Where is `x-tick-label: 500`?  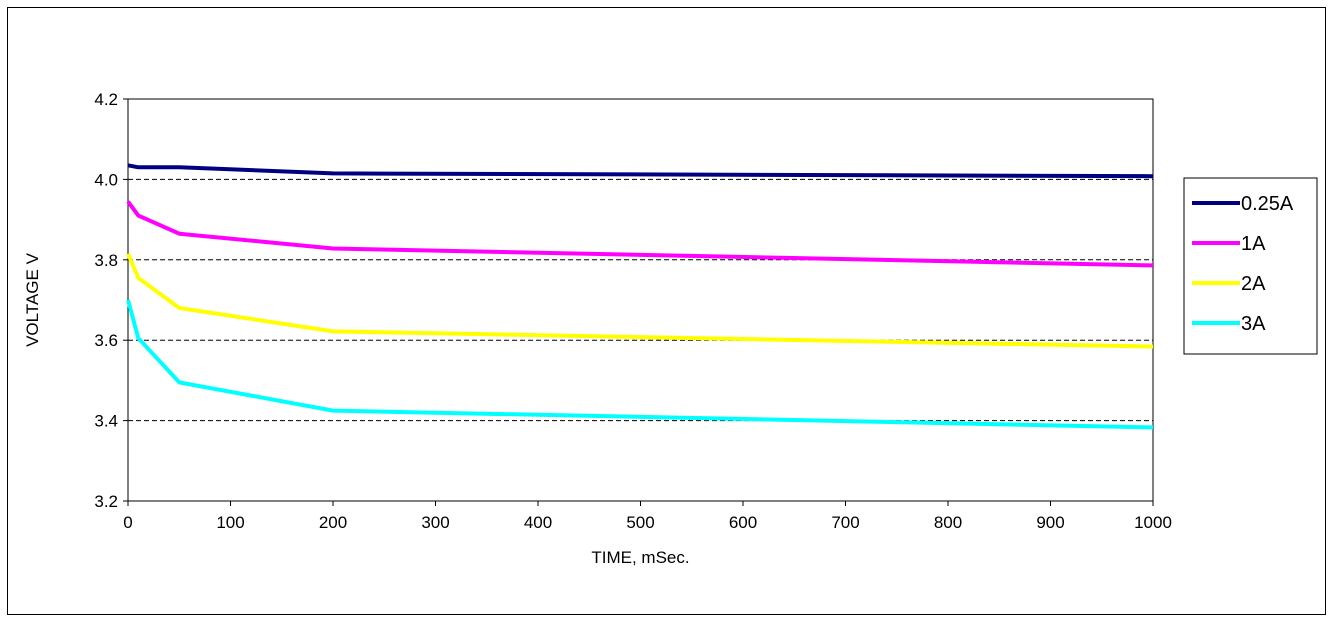
x-tick-label: 500 is located at coordinates (640, 522).